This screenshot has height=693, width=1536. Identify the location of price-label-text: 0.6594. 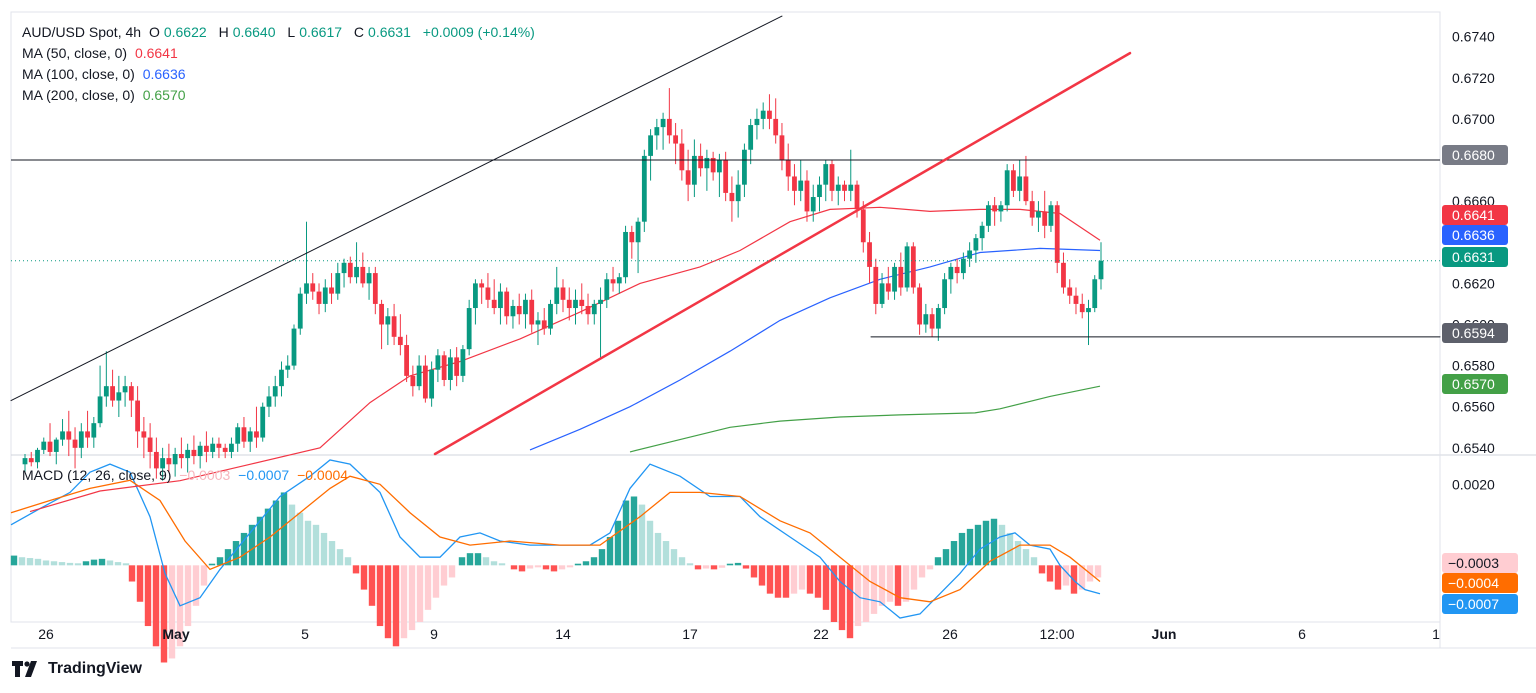
(1473, 333).